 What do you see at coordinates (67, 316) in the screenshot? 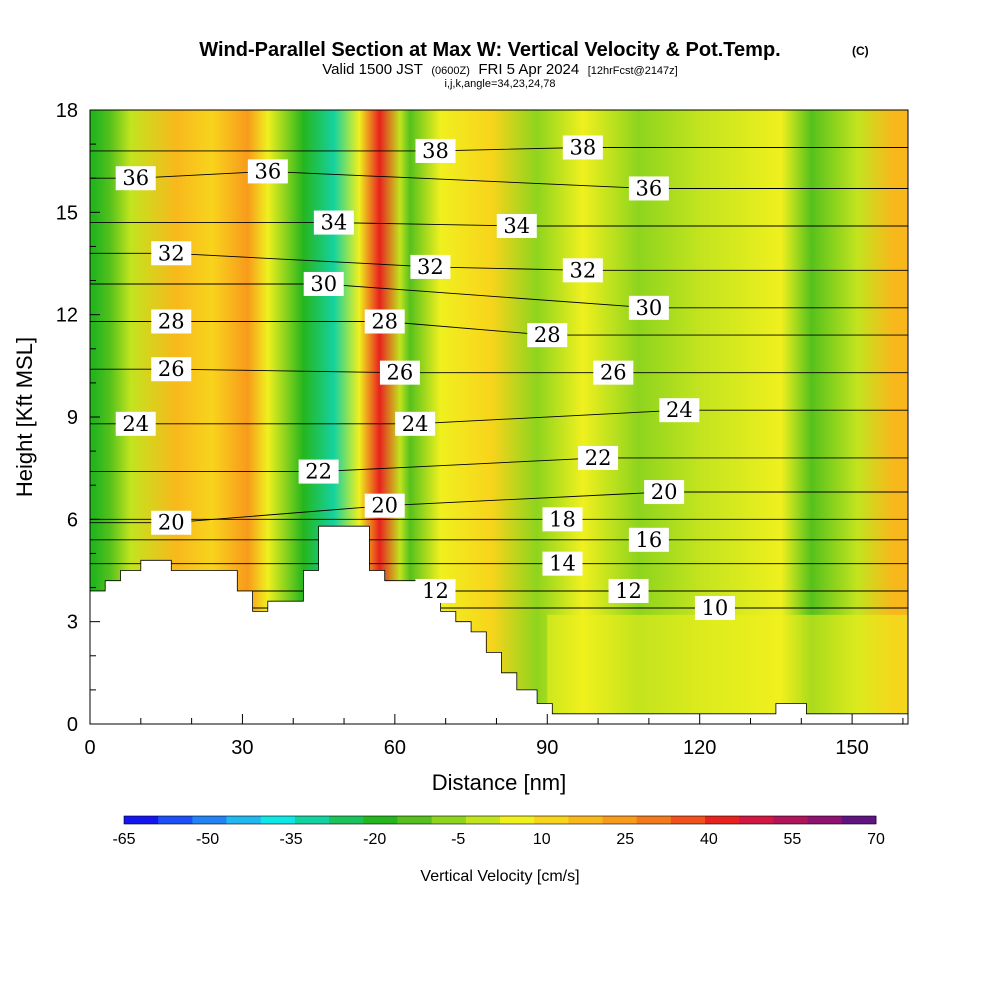
I see `y-tick-label: 12` at bounding box center [67, 316].